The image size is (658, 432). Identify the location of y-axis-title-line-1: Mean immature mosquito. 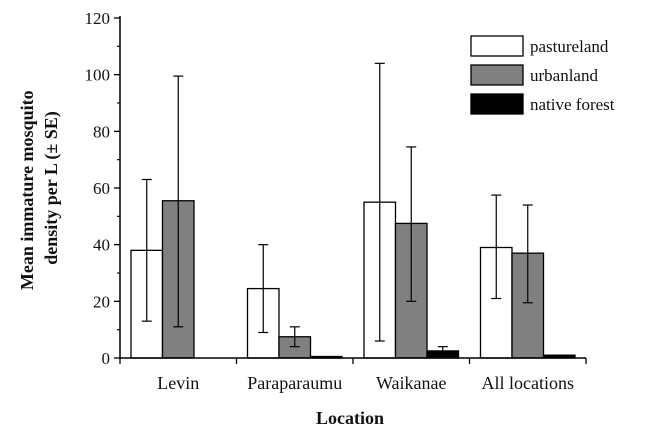
(27, 190).